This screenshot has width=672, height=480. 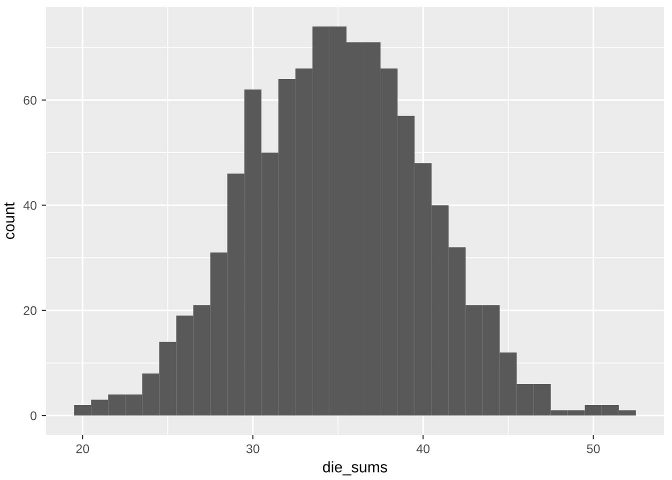 What do you see at coordinates (9, 221) in the screenshot?
I see `y-axis-title: count` at bounding box center [9, 221].